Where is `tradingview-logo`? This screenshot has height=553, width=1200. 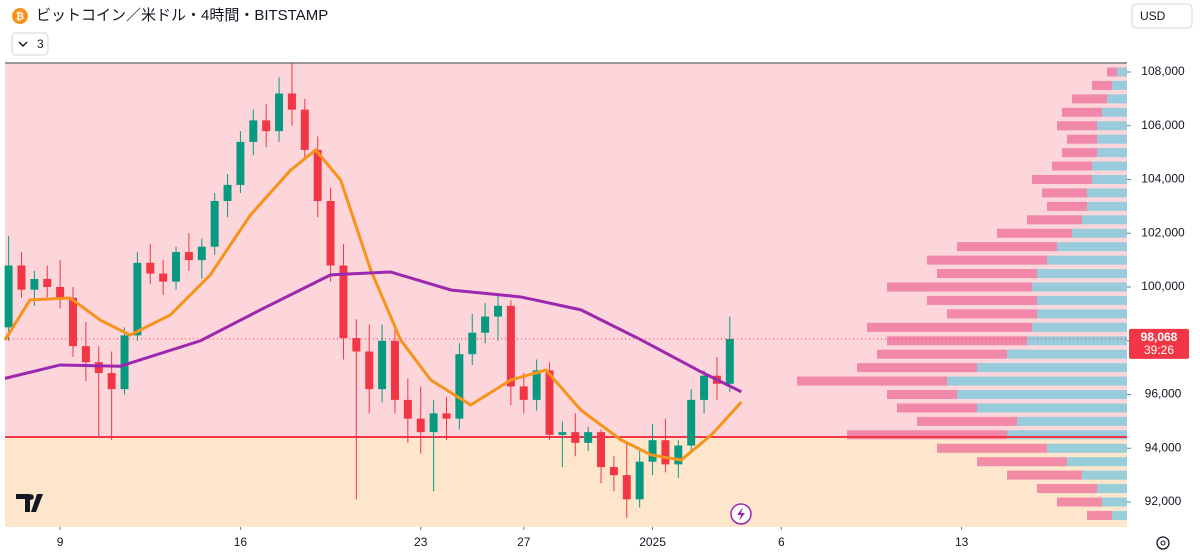
tradingview-logo is located at coordinates (29, 503).